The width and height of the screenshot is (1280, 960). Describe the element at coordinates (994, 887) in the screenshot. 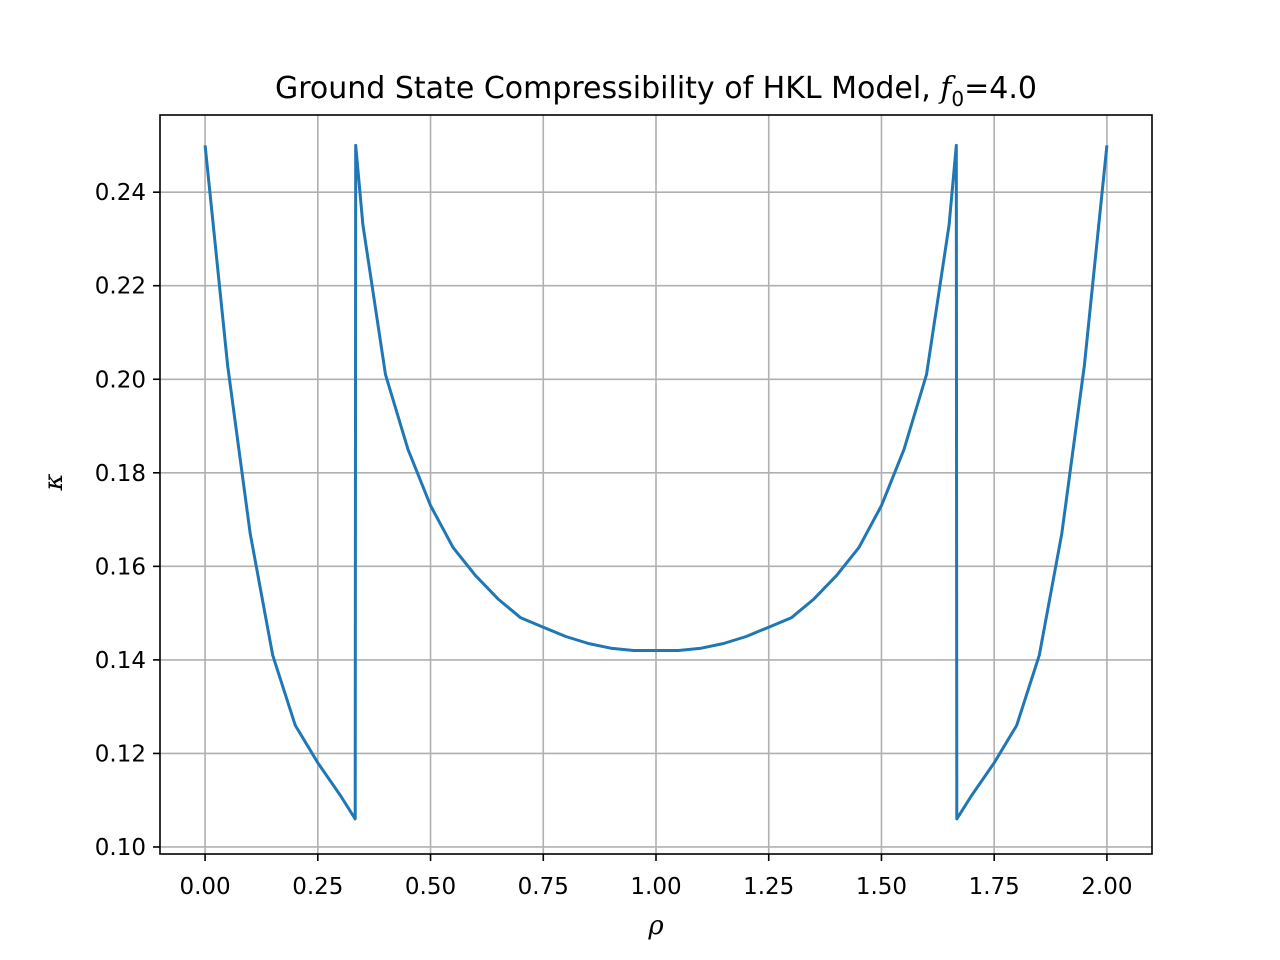

I see `x-tick-label: 1.75` at that location.